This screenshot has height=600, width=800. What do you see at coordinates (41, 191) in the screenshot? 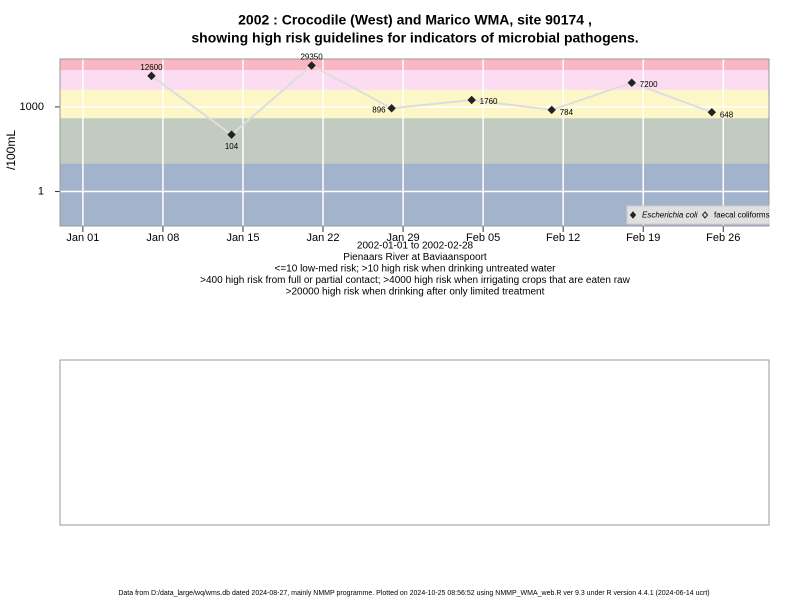
I see `y-tick-label: 1` at bounding box center [41, 191].